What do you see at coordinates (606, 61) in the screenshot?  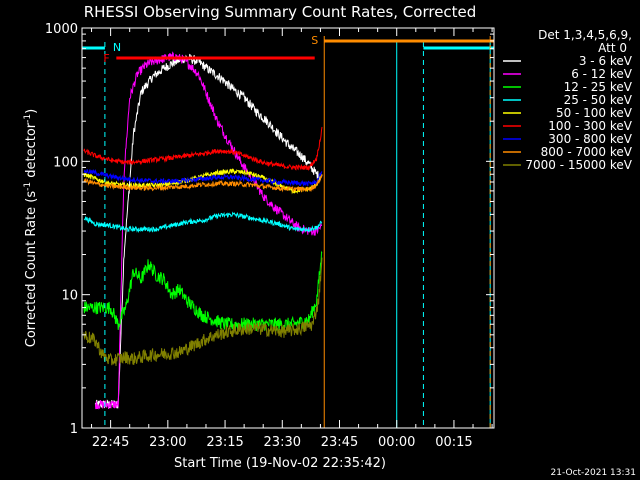 I see `legend-entry-1: 3 - 6 keV` at bounding box center [606, 61].